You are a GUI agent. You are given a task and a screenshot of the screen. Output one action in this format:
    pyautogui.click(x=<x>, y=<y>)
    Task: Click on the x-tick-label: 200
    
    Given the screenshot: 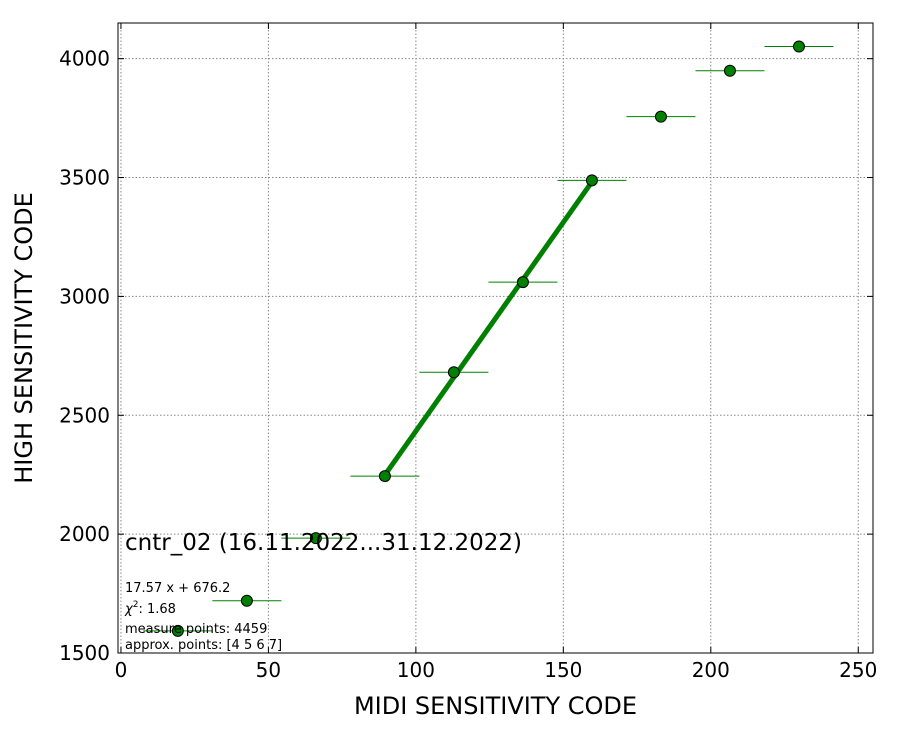 What is the action you would take?
    pyautogui.click(x=711, y=670)
    